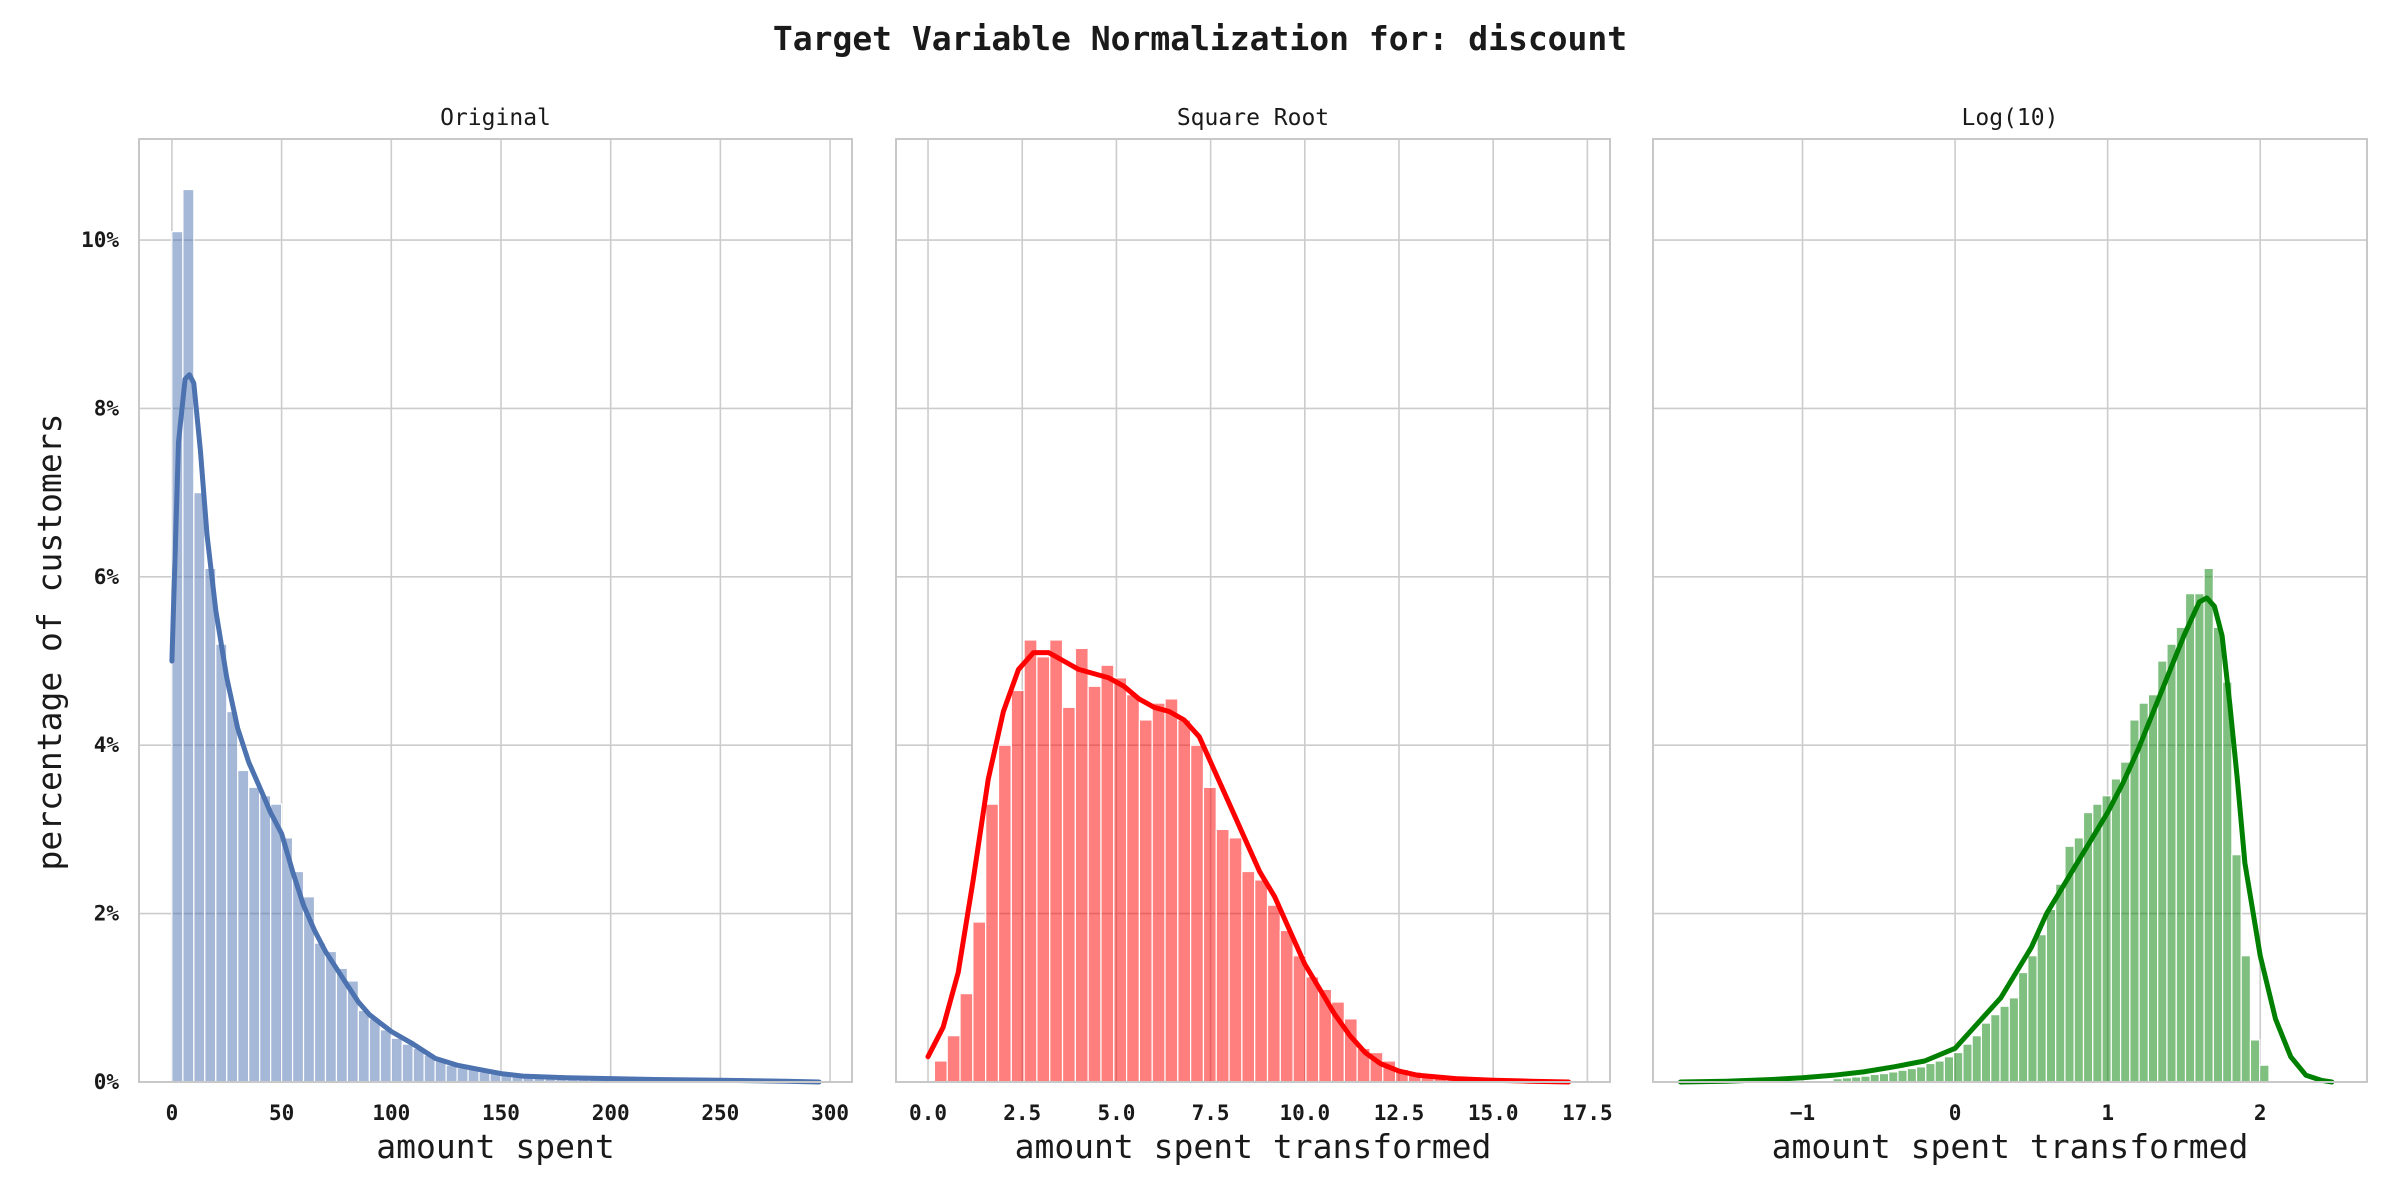 The width and height of the screenshot is (2400, 1200). Describe the element at coordinates (1493, 1113) in the screenshot. I see `x-tick-label: 15.0` at that location.